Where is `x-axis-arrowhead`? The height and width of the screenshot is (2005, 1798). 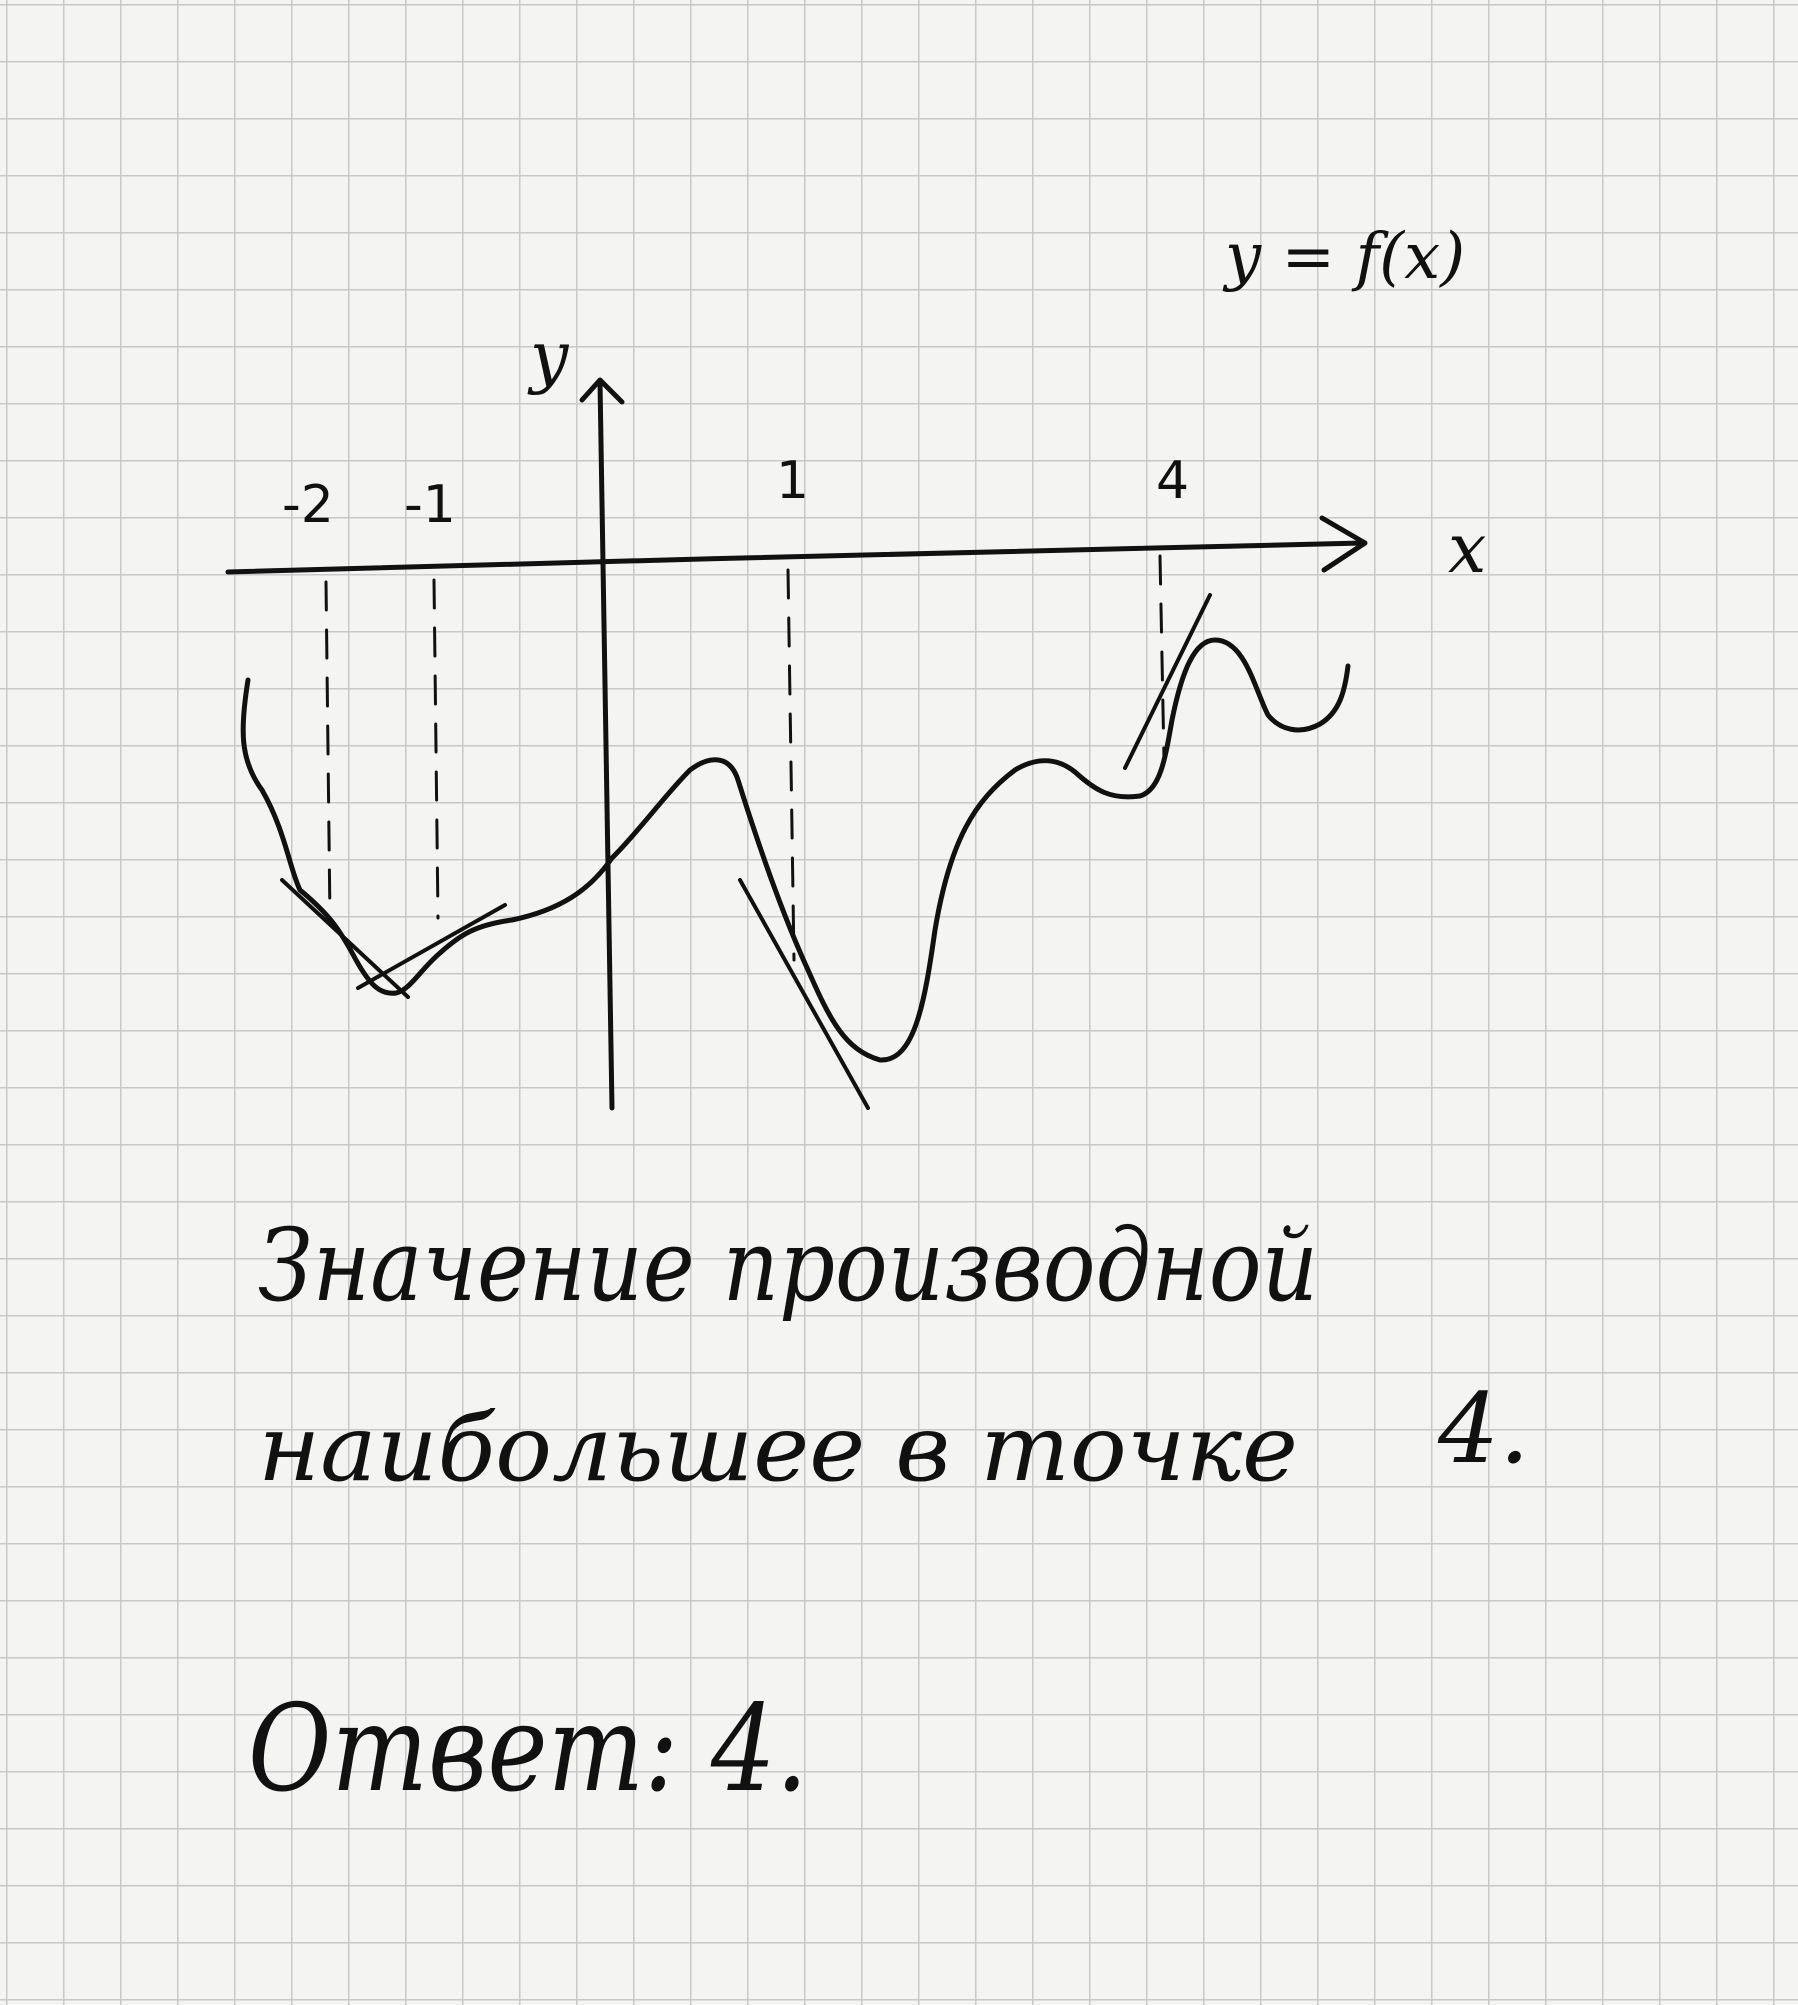
x-axis-arrowhead is located at coordinates (1343, 544).